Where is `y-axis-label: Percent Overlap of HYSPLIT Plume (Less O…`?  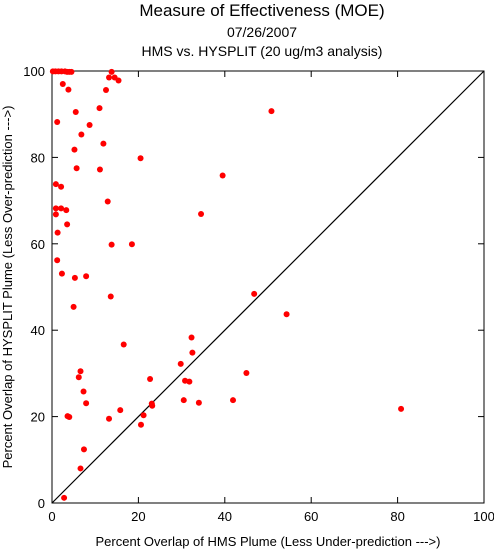 y-axis-label: Percent Overlap of HYSPLIT Plume (Less O… is located at coordinates (7, 287).